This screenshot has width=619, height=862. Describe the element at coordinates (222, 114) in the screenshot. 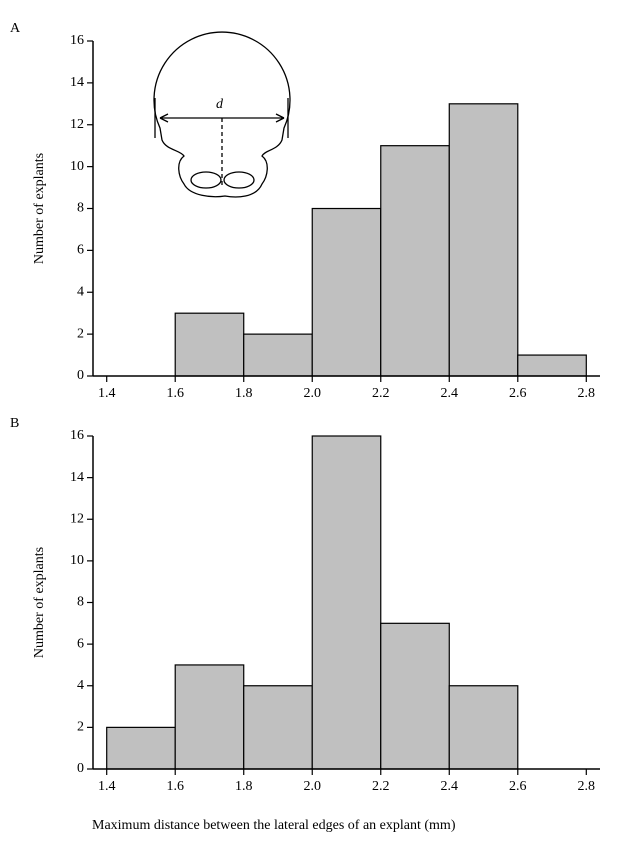

I see `inset-diagram` at that location.